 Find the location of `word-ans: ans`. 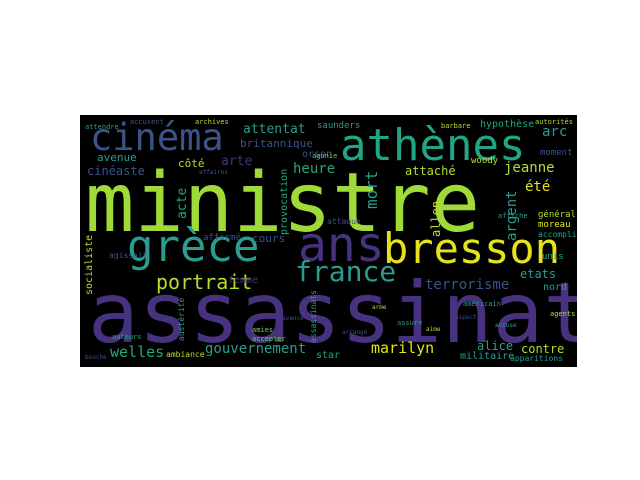

word-ans: ans is located at coordinates (341, 245).